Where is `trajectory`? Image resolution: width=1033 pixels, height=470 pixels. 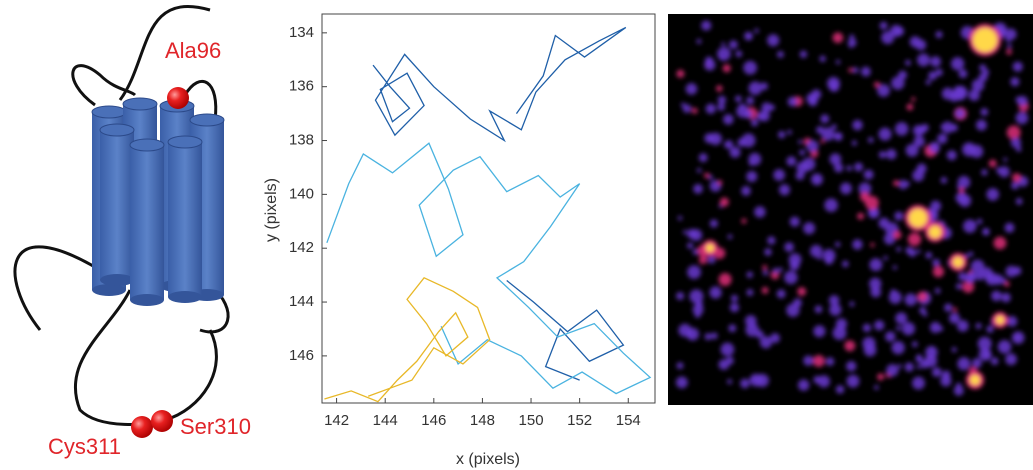 trajectory is located at coordinates (565, 330).